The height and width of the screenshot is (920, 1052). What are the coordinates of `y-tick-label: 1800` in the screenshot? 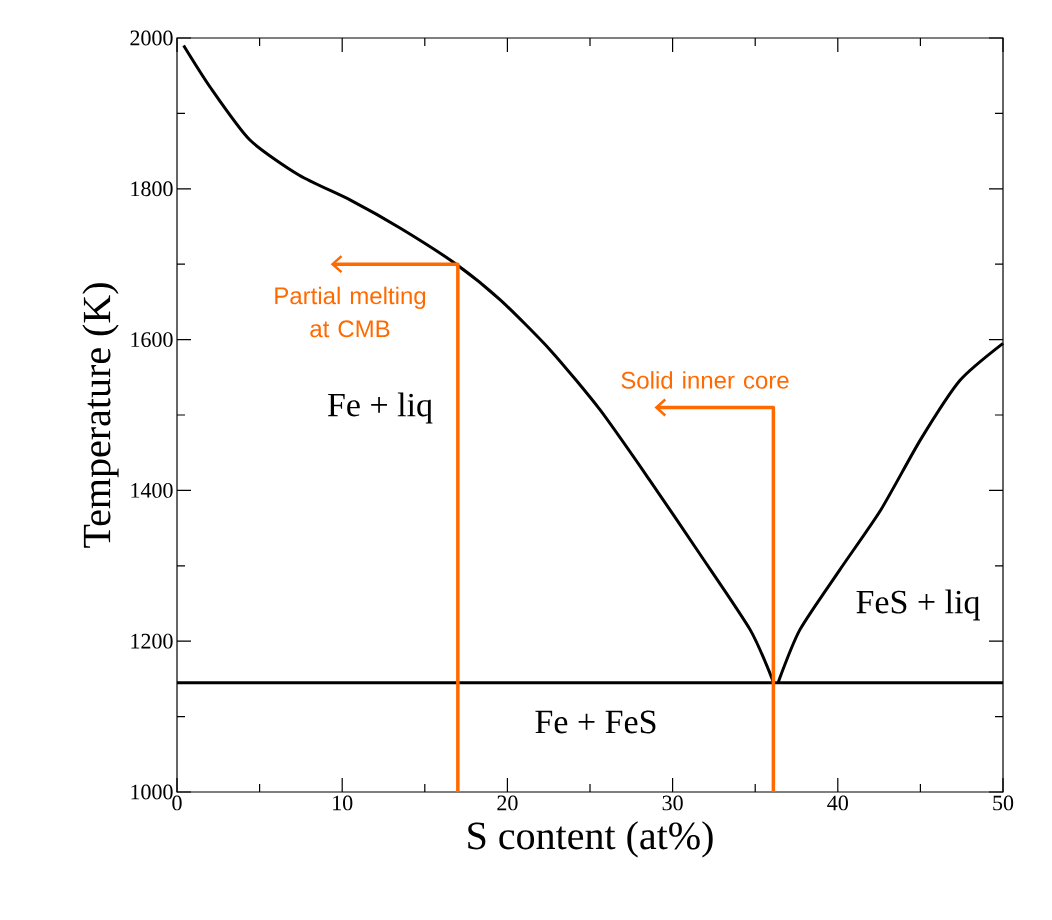 It's located at (152, 189).